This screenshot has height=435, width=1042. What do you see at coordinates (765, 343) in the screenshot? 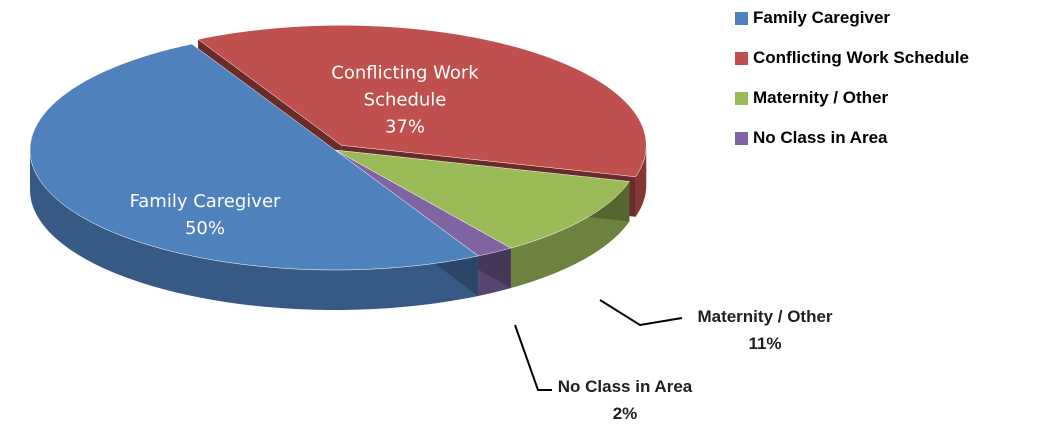
I see `label-value: 11%` at bounding box center [765, 343].